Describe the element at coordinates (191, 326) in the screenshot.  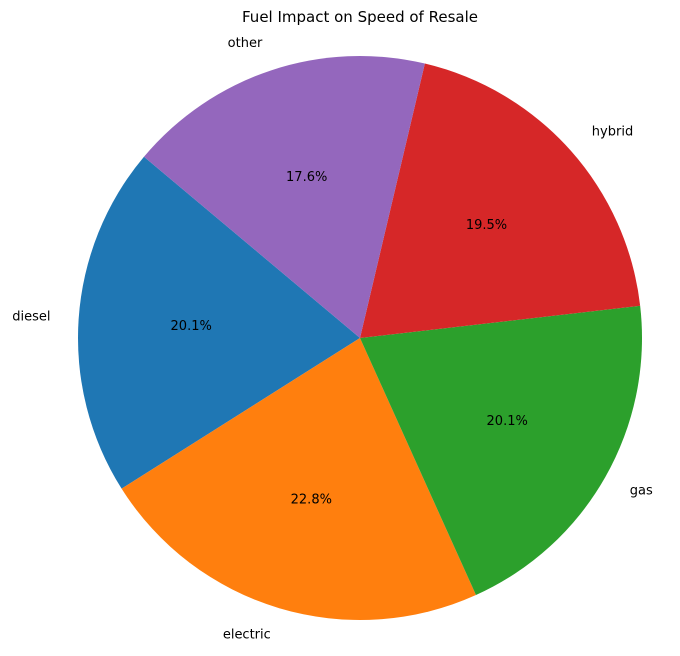
I see `pie-value-label-diesel: 20.1%` at that location.